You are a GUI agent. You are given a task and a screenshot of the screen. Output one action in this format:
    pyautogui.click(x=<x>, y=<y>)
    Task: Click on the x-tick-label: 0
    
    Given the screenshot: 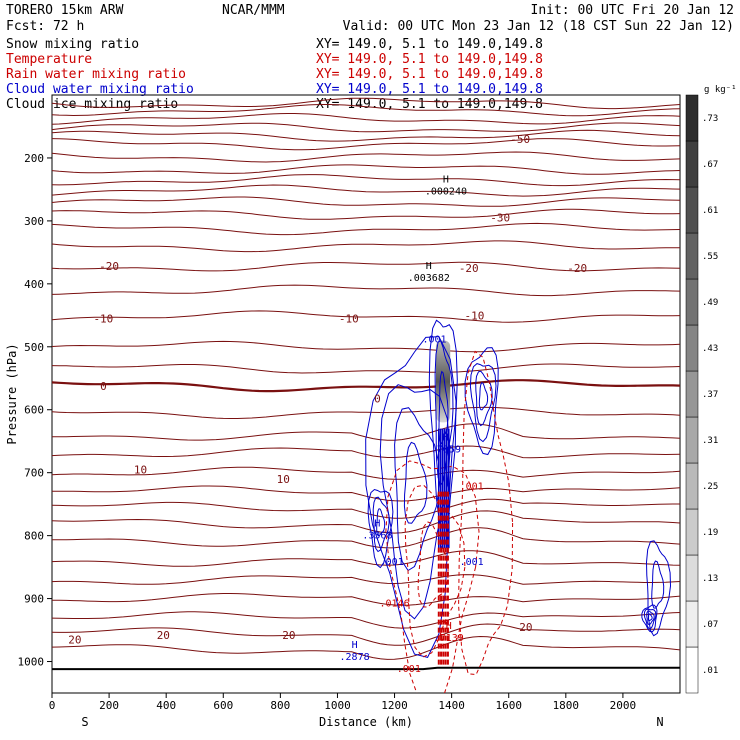 What is the action you would take?
    pyautogui.click(x=52, y=705)
    